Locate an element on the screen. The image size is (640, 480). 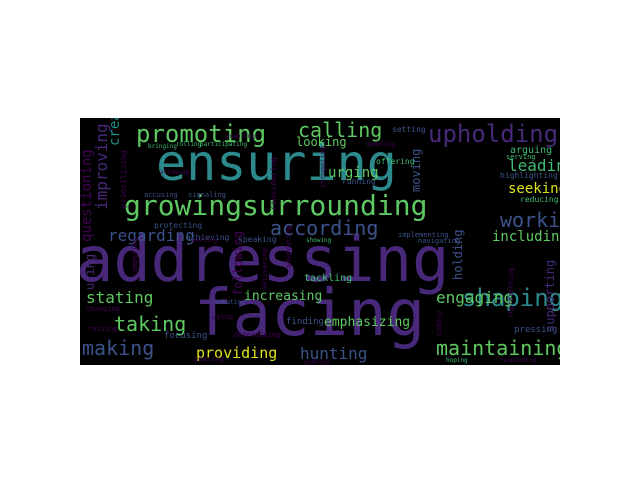
word-upholding: upholding is located at coordinates (493, 134).